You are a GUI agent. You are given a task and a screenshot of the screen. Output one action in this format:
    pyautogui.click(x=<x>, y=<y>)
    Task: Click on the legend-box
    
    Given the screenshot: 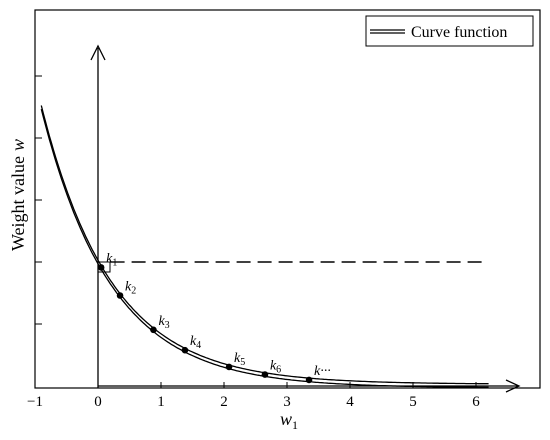 What is the action you would take?
    pyautogui.click(x=449, y=31)
    